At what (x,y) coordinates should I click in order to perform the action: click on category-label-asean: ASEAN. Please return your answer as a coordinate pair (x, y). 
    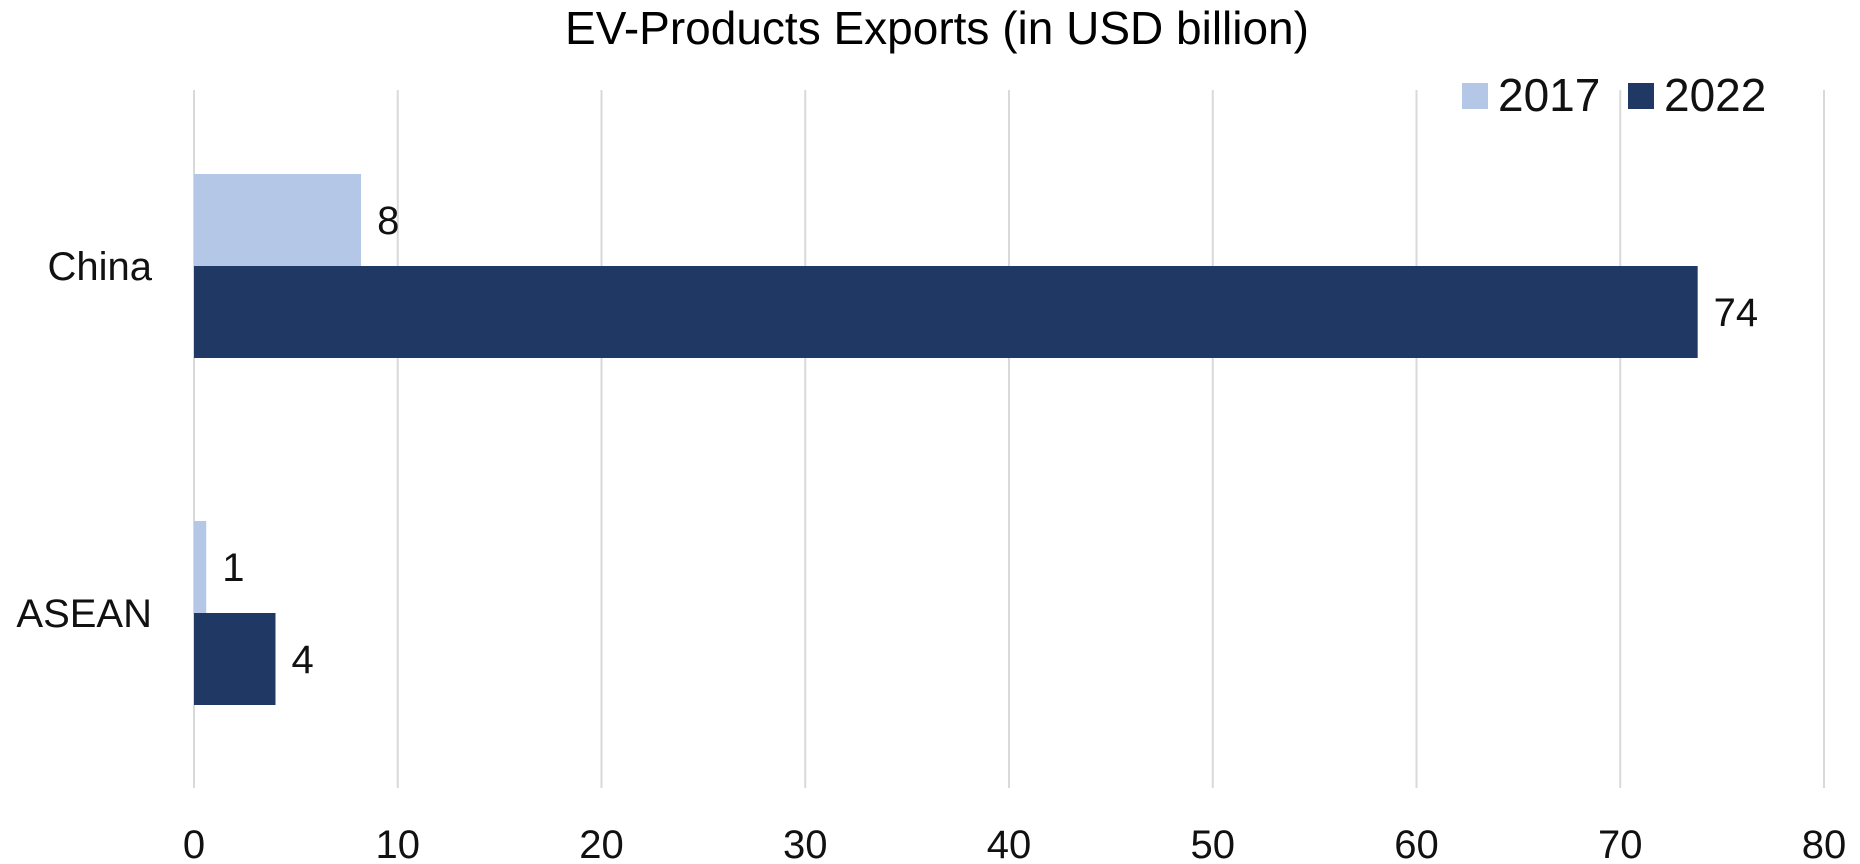
    Looking at the image, I should click on (84, 614).